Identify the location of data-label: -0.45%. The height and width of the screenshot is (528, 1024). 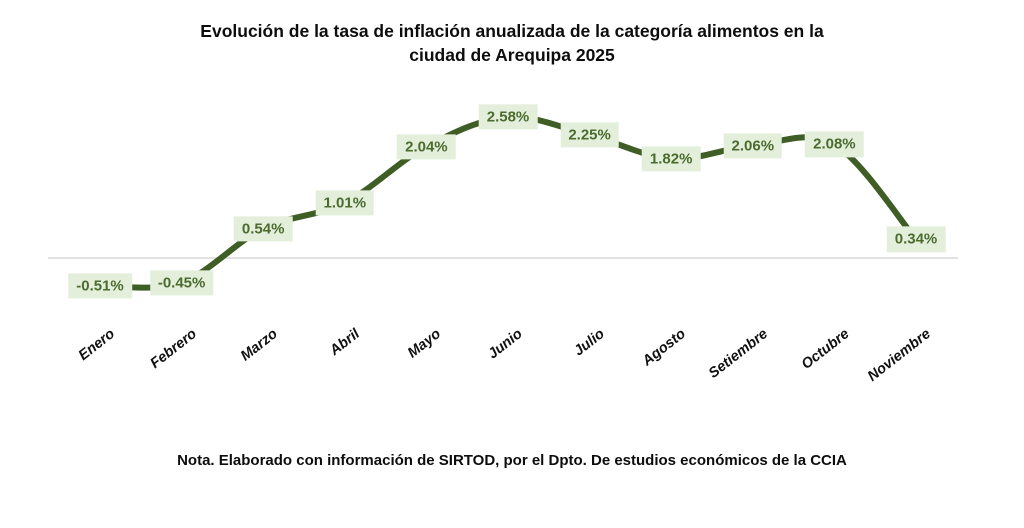
(181, 282).